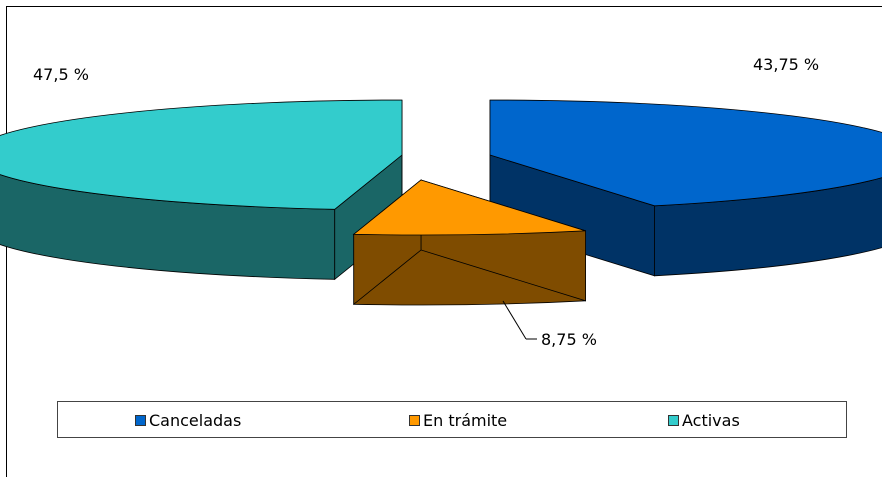  I want to click on legend-label-en-tramite: En trámite, so click(465, 420).